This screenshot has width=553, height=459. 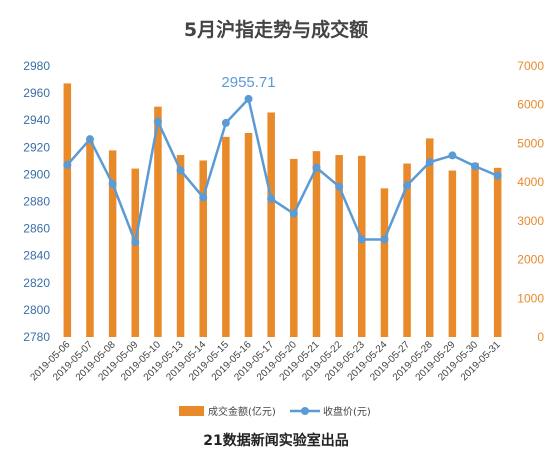 What do you see at coordinates (530, 105) in the screenshot?
I see `y-right-tick-label: 6000` at bounding box center [530, 105].